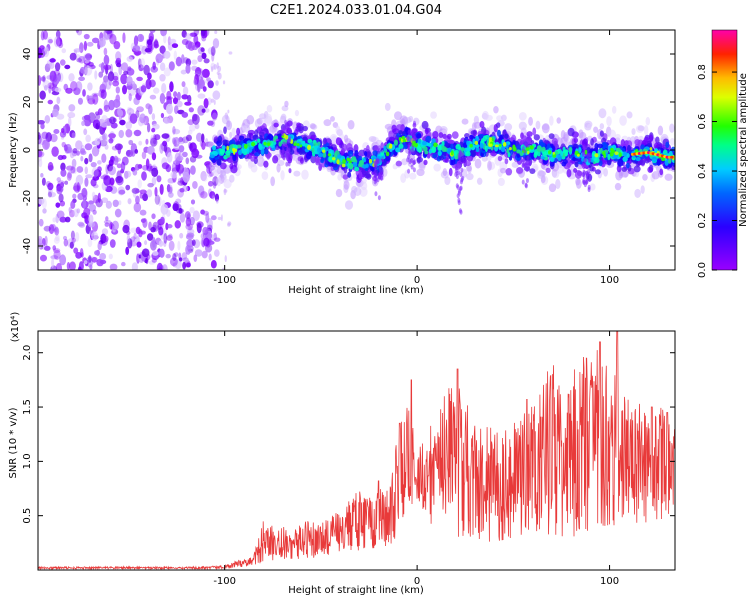  I want to click on y-tick-label: -20, so click(27, 198).